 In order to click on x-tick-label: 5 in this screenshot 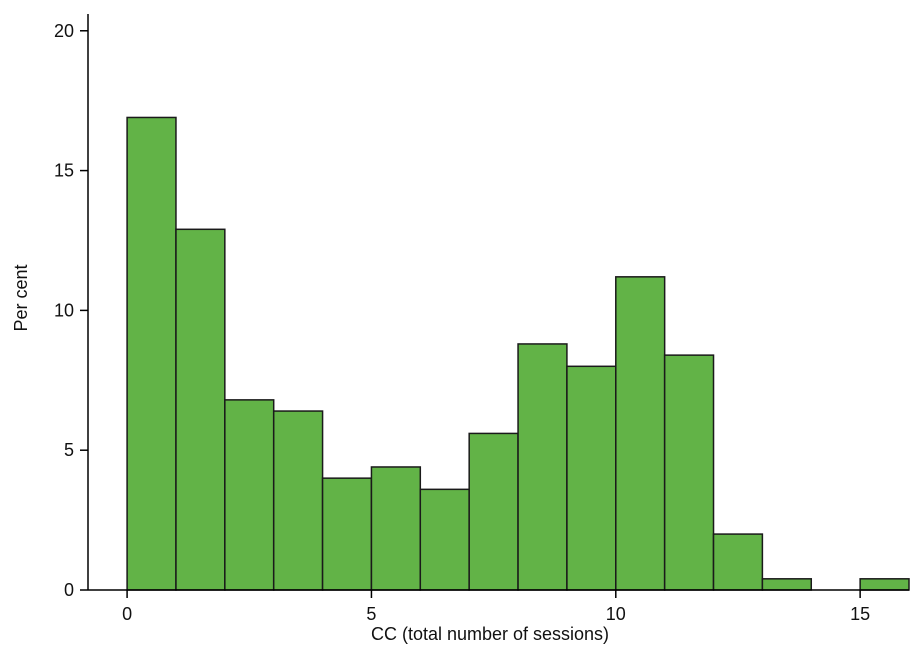, I will do `click(371, 614)`.